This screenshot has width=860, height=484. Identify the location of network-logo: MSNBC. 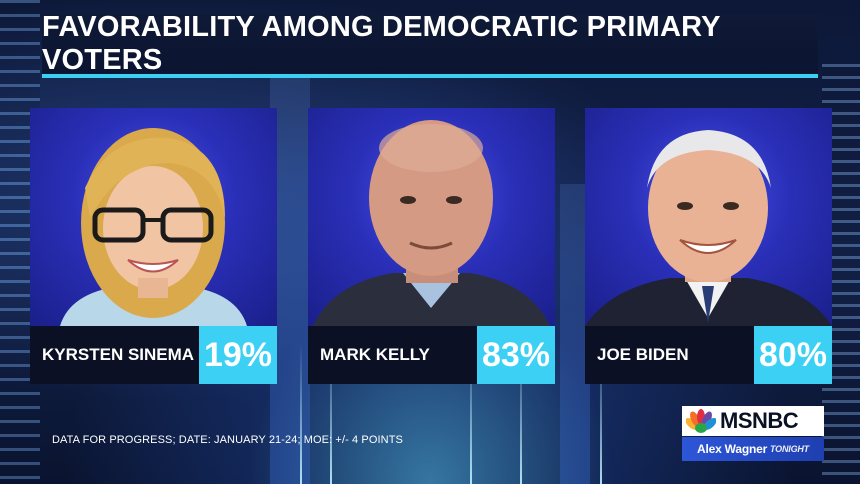
(753, 421).